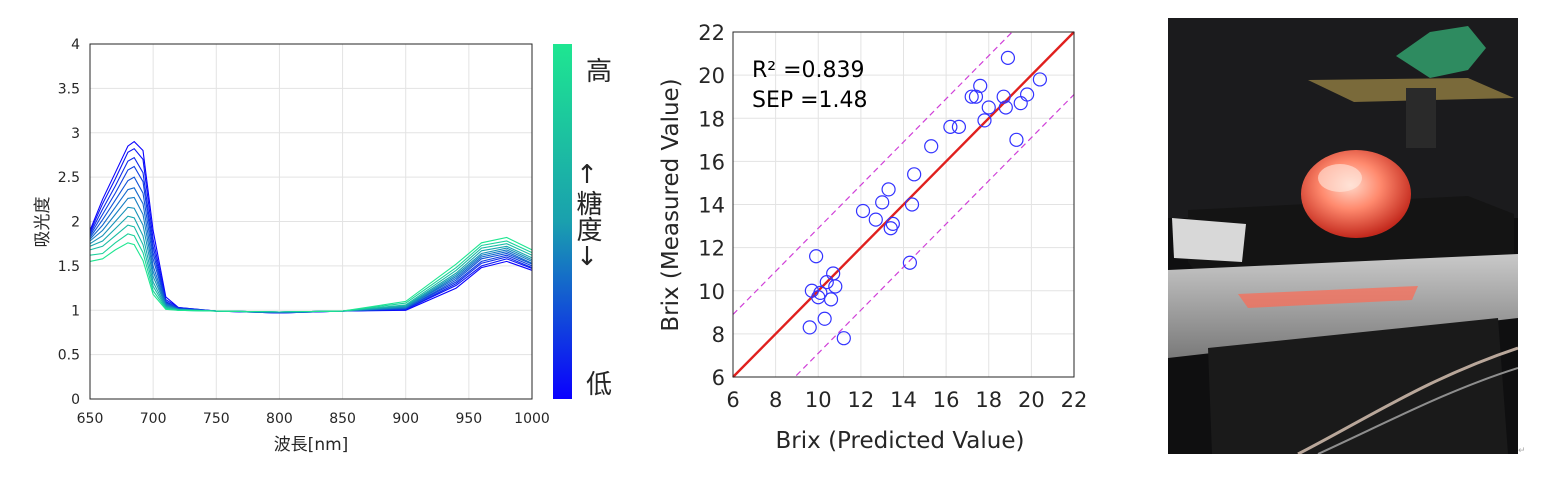  I want to click on x-tick-label: 850, so click(342, 419).